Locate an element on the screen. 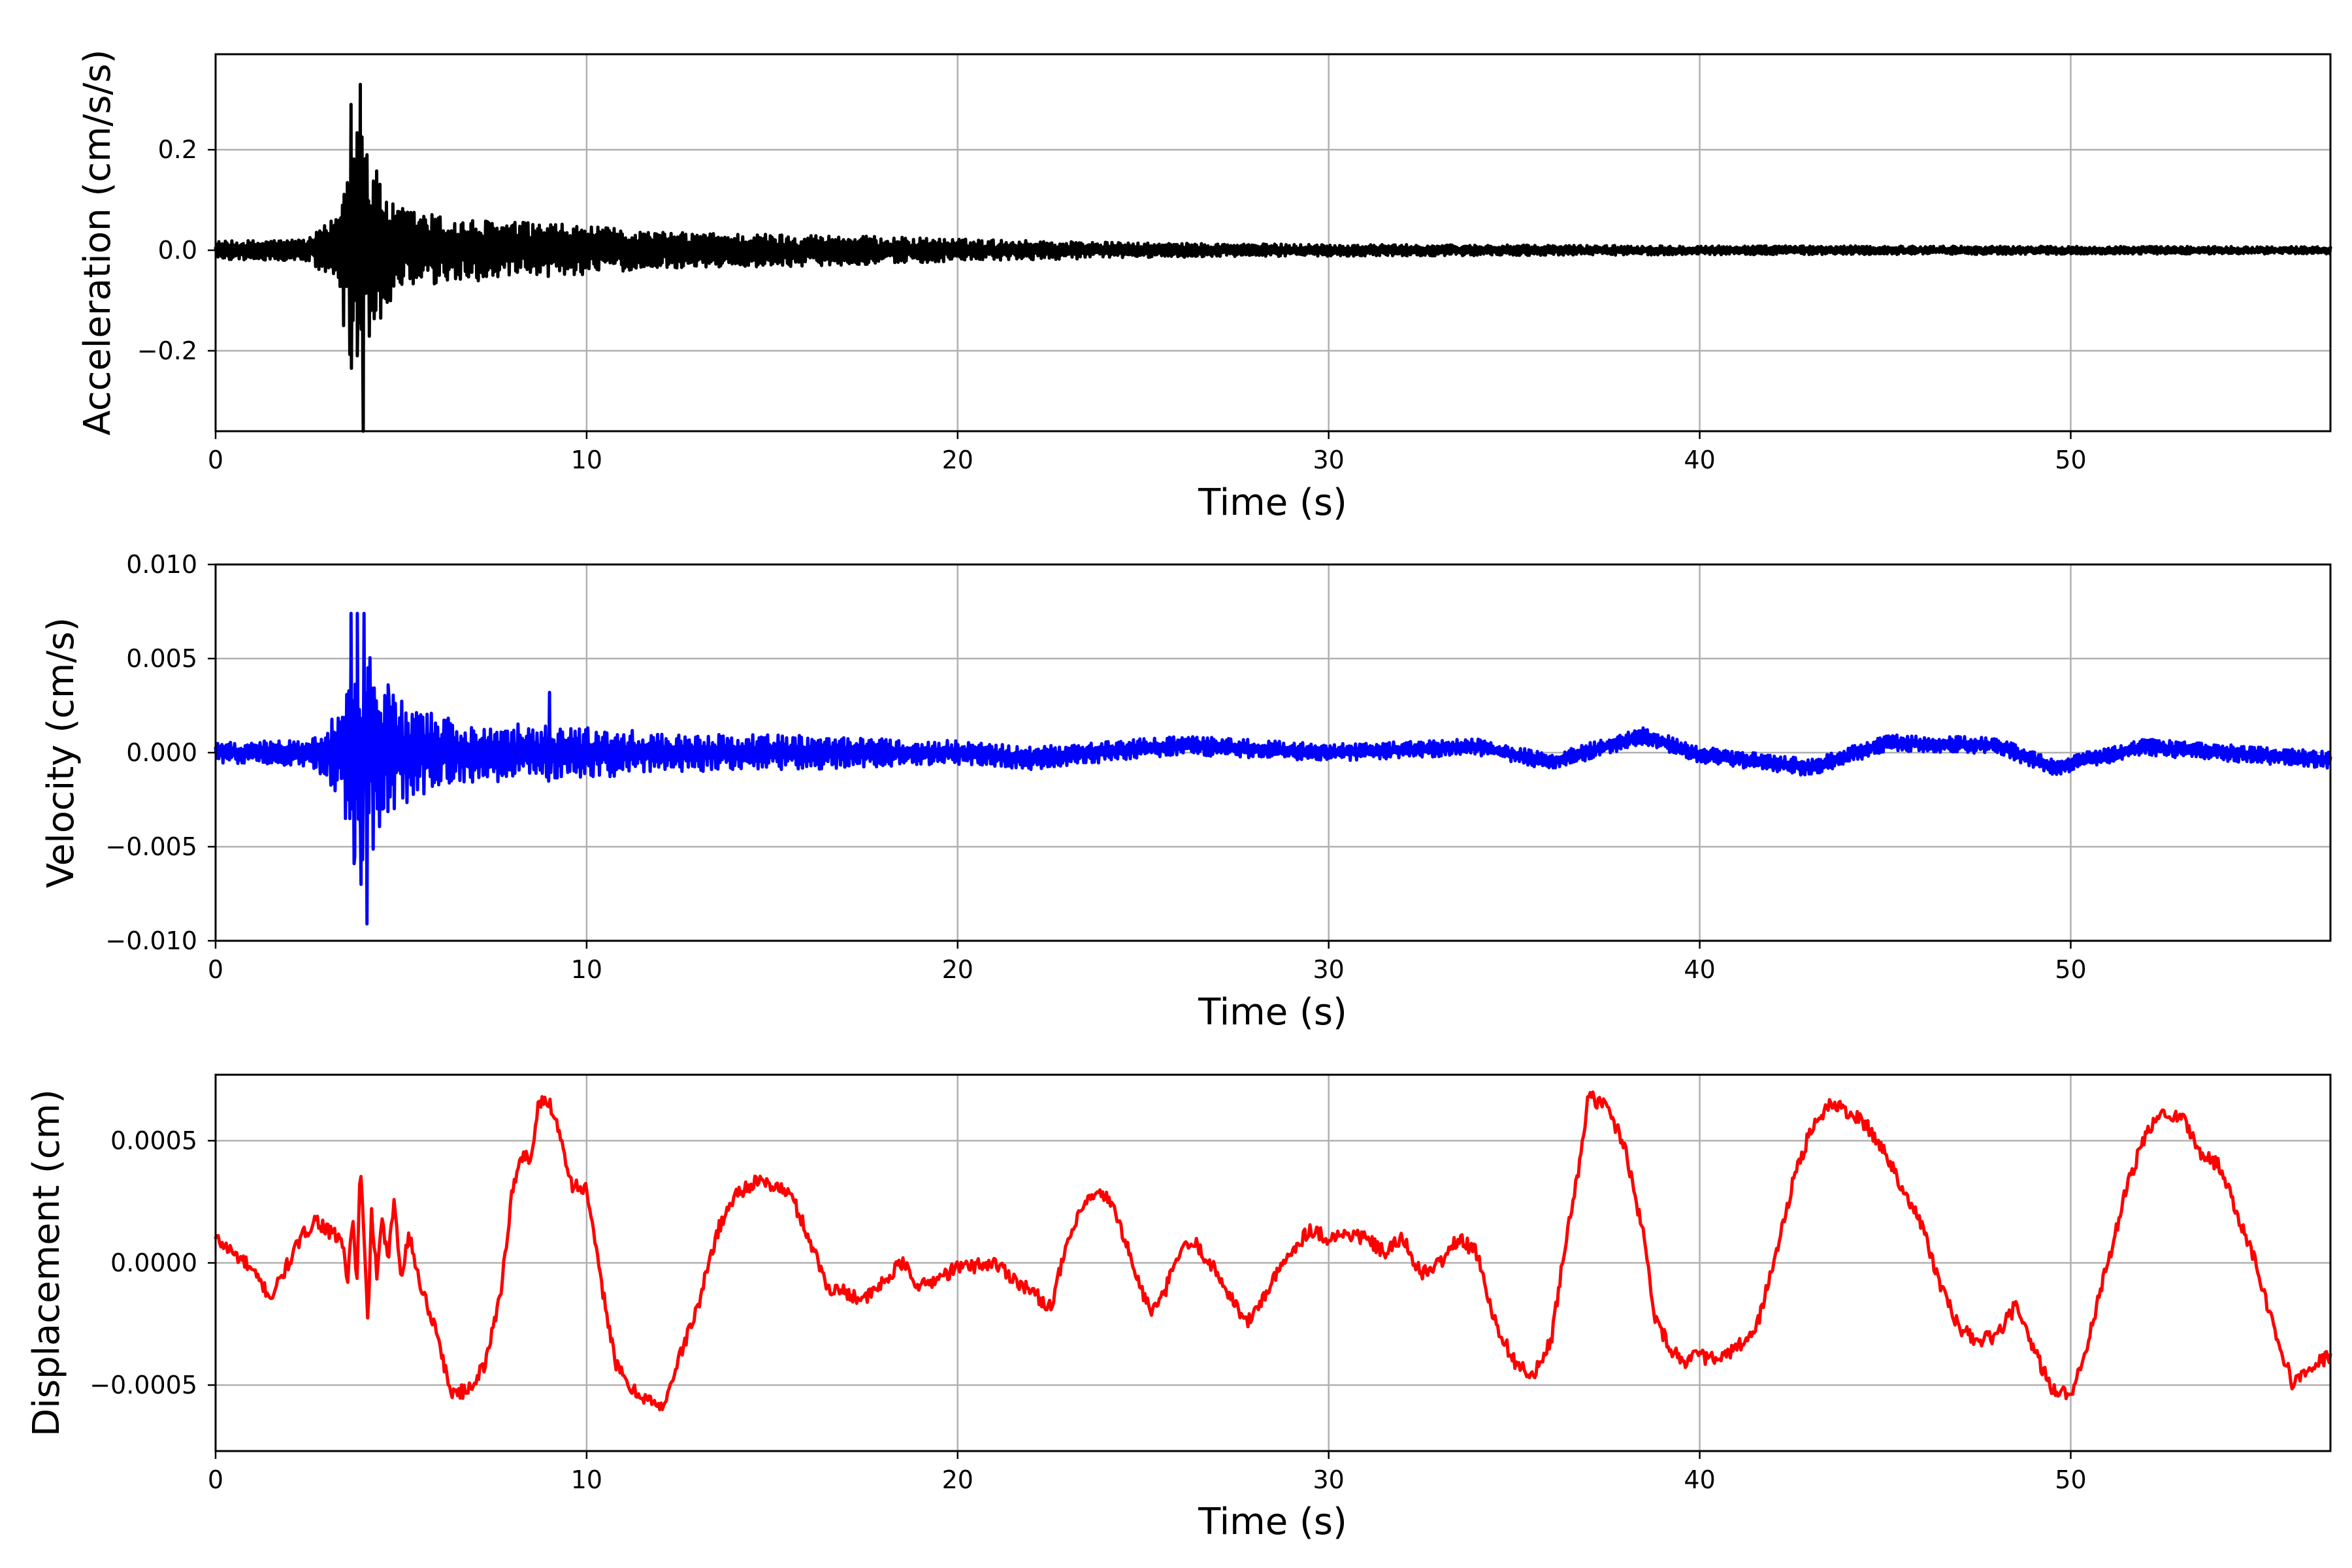 This screenshot has width=2352, height=1568. acceleration-x-axis-label: Time (s) is located at coordinates (1272, 503).